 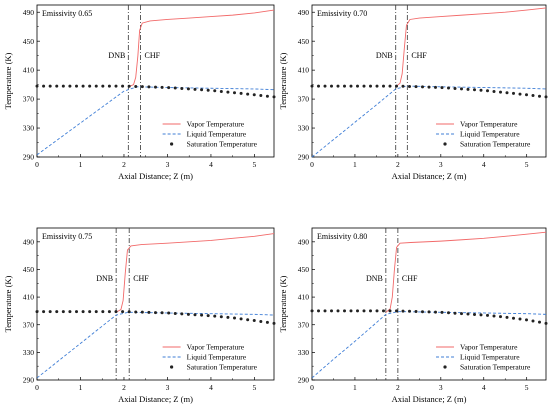 I want to click on liquid-temperature-line, so click(x=429, y=121).